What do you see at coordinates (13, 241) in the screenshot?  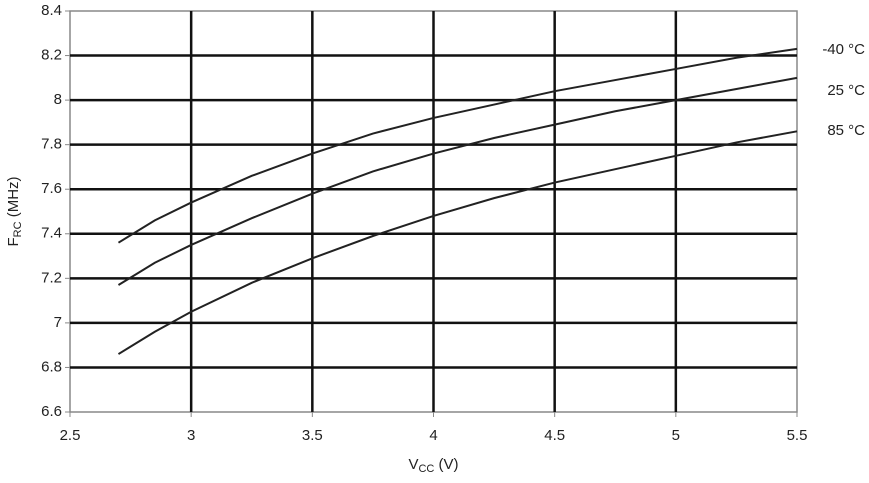 I see `y-axis-label-main: F` at bounding box center [13, 241].